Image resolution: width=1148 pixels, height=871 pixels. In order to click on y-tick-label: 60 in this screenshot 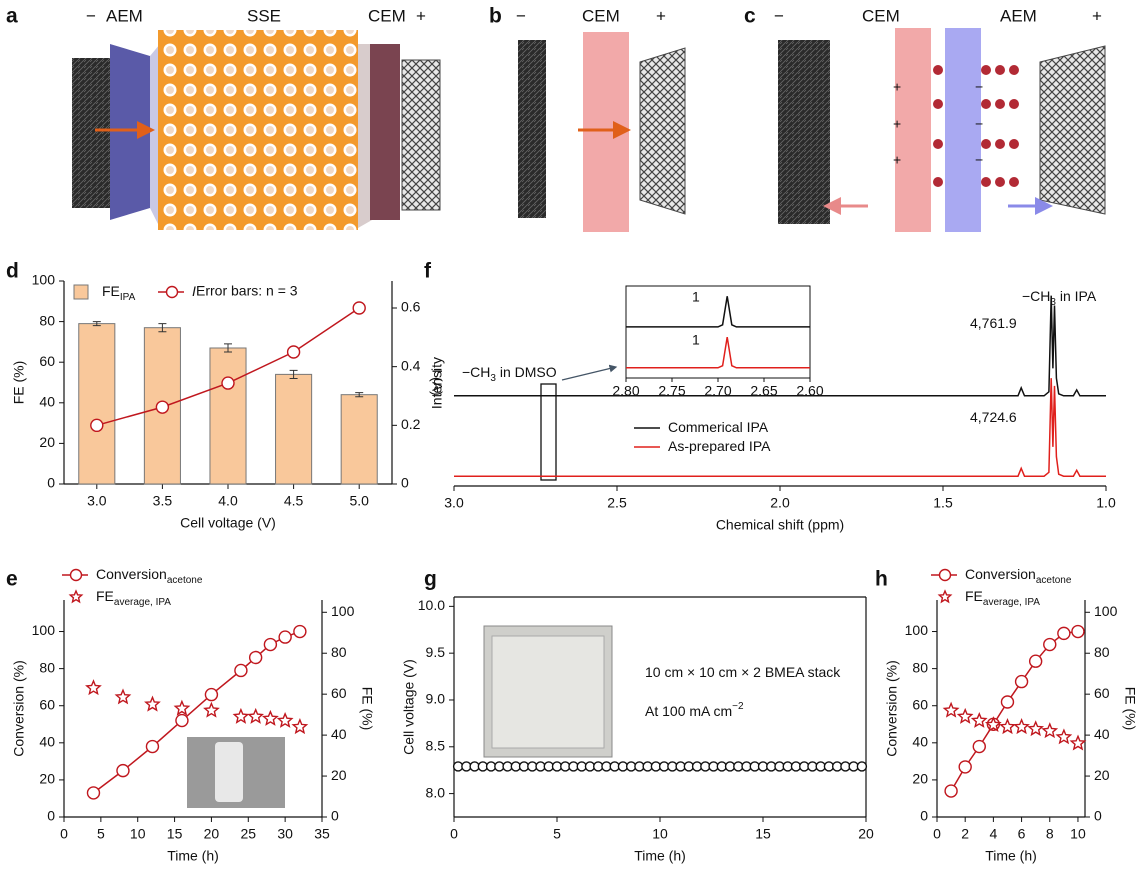, I will do `click(920, 704)`.